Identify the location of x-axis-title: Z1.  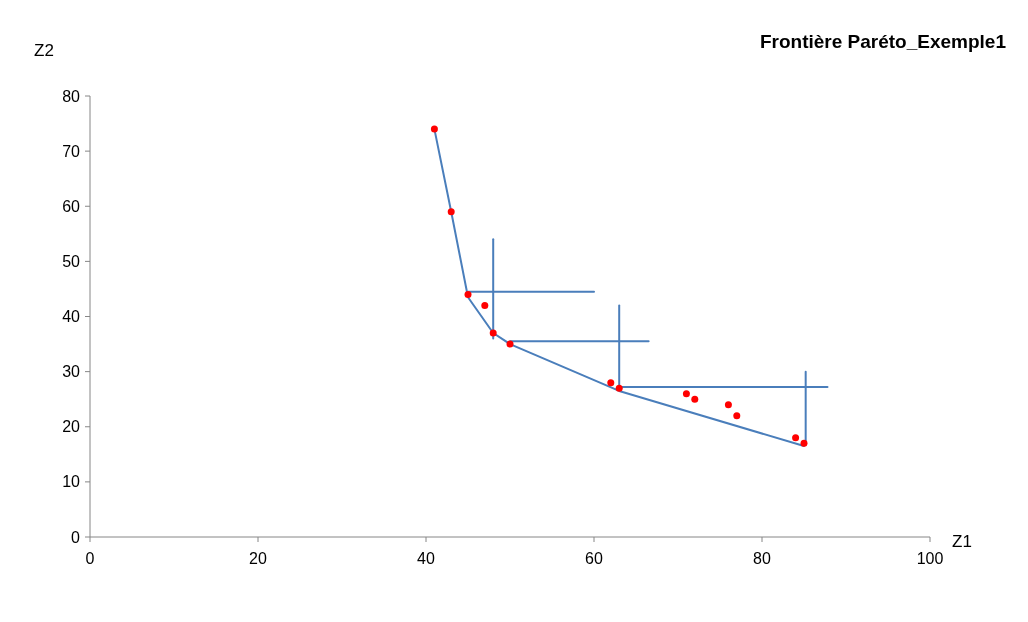
(962, 541).